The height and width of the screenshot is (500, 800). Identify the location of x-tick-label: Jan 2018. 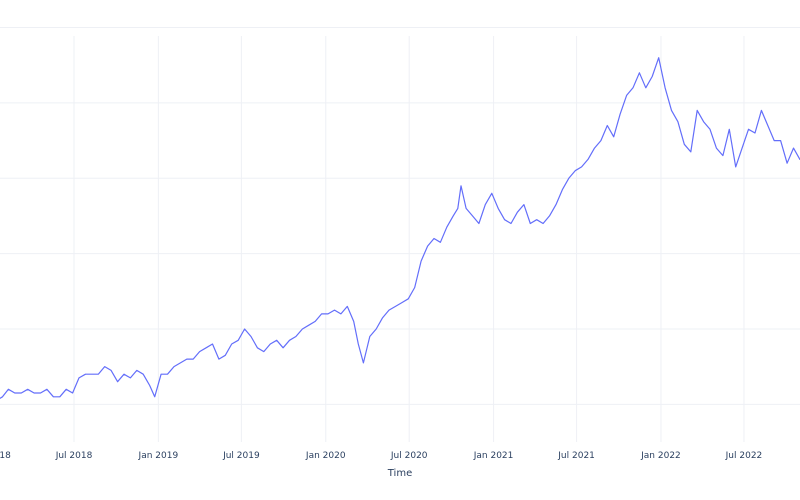
(5, 456).